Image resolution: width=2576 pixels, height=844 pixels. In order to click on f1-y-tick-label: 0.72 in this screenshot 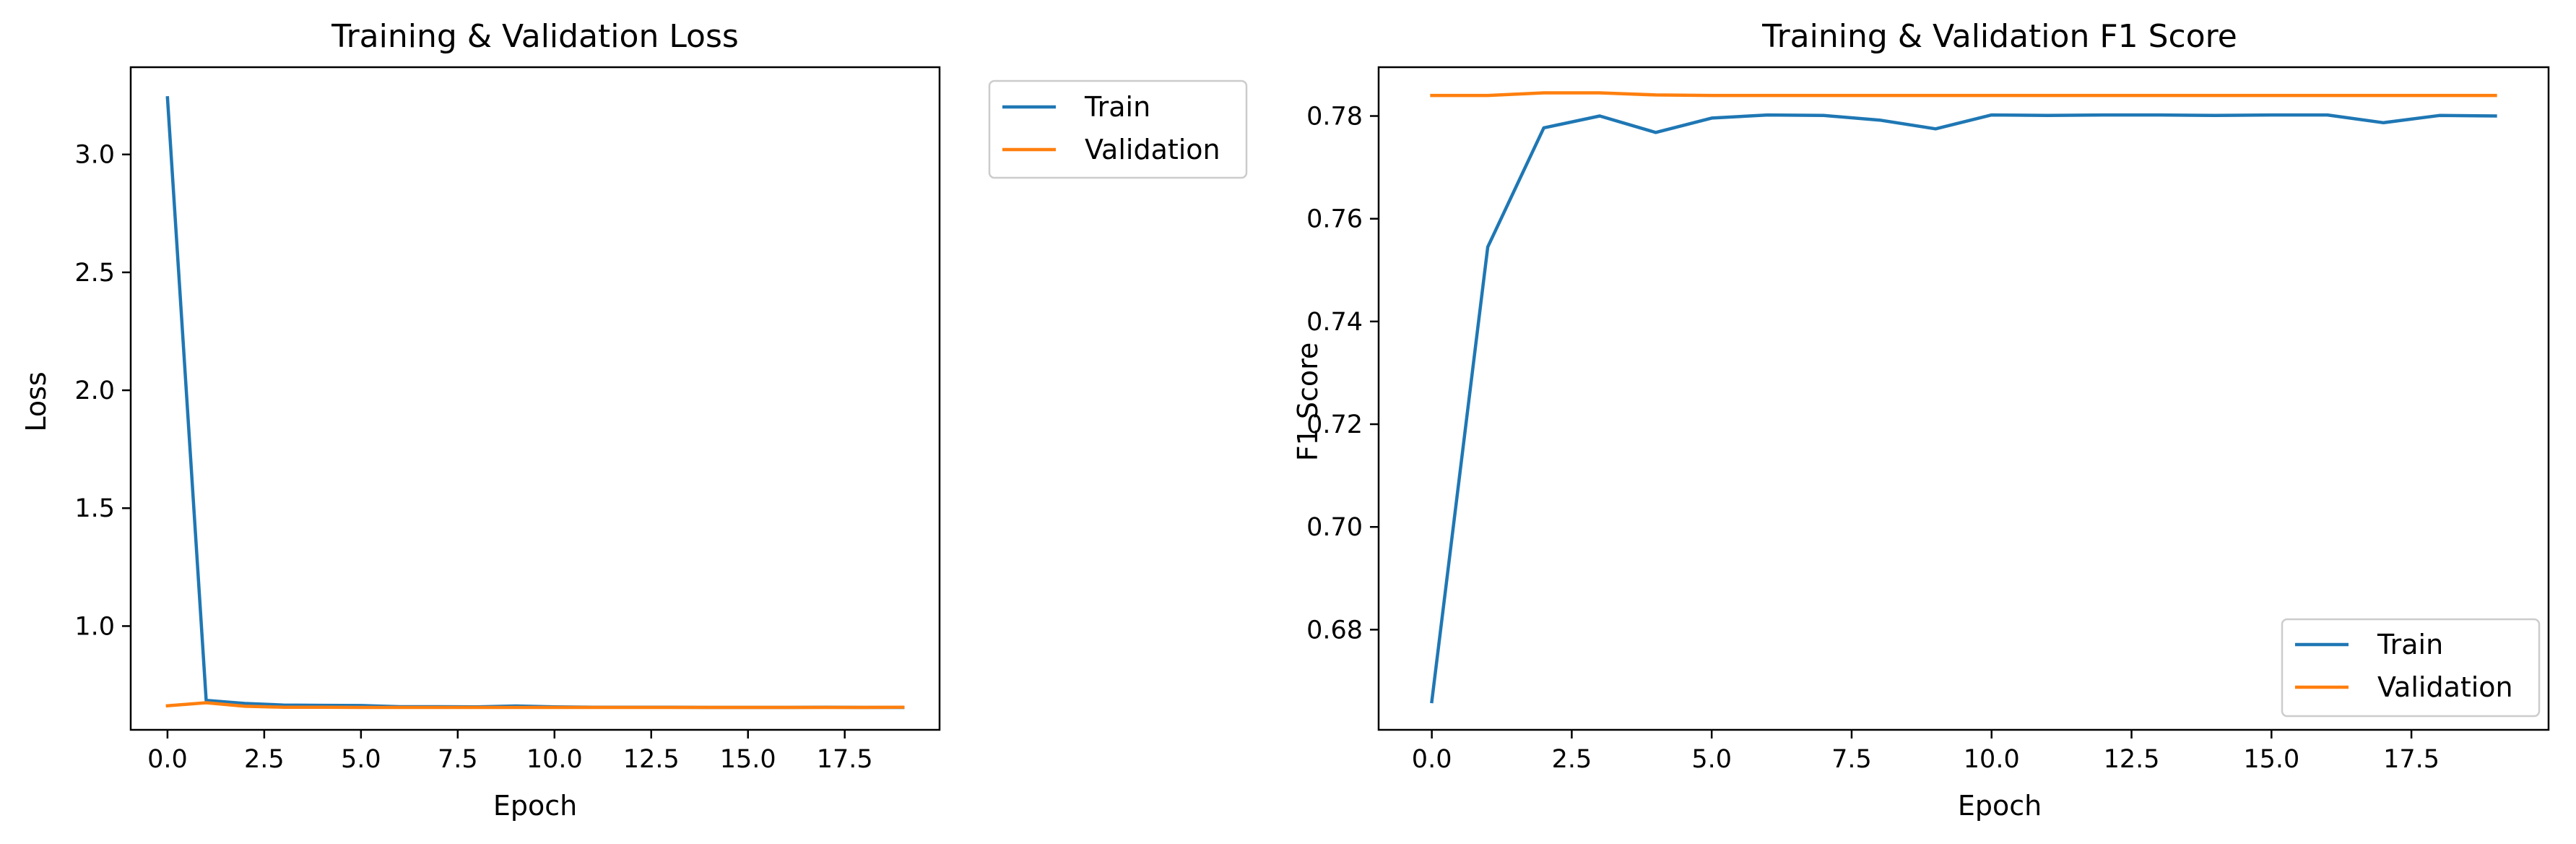, I will do `click(1334, 425)`.